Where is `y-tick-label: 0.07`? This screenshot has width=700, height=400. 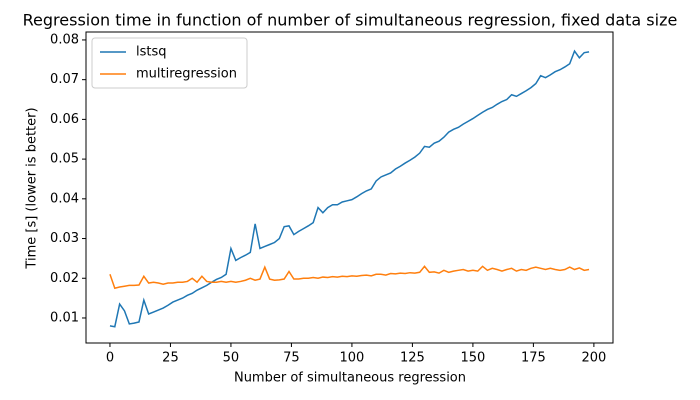
y-tick-label: 0.07 is located at coordinates (64, 79).